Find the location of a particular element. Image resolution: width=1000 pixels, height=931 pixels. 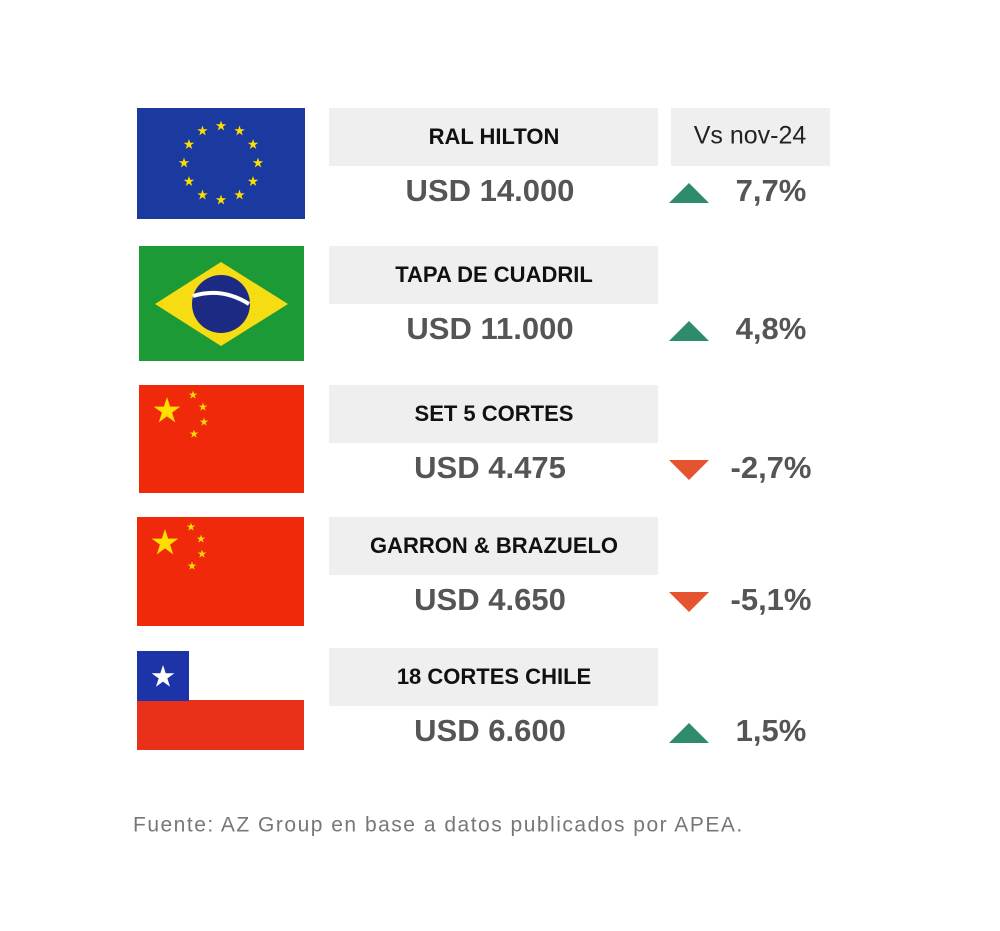

price: USD 4.650 is located at coordinates (490, 599).